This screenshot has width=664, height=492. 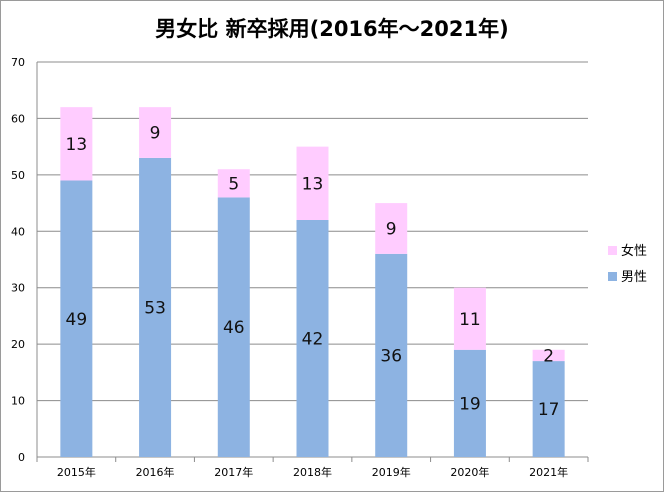 What do you see at coordinates (18, 344) in the screenshot?
I see `y-tick-label: 20` at bounding box center [18, 344].